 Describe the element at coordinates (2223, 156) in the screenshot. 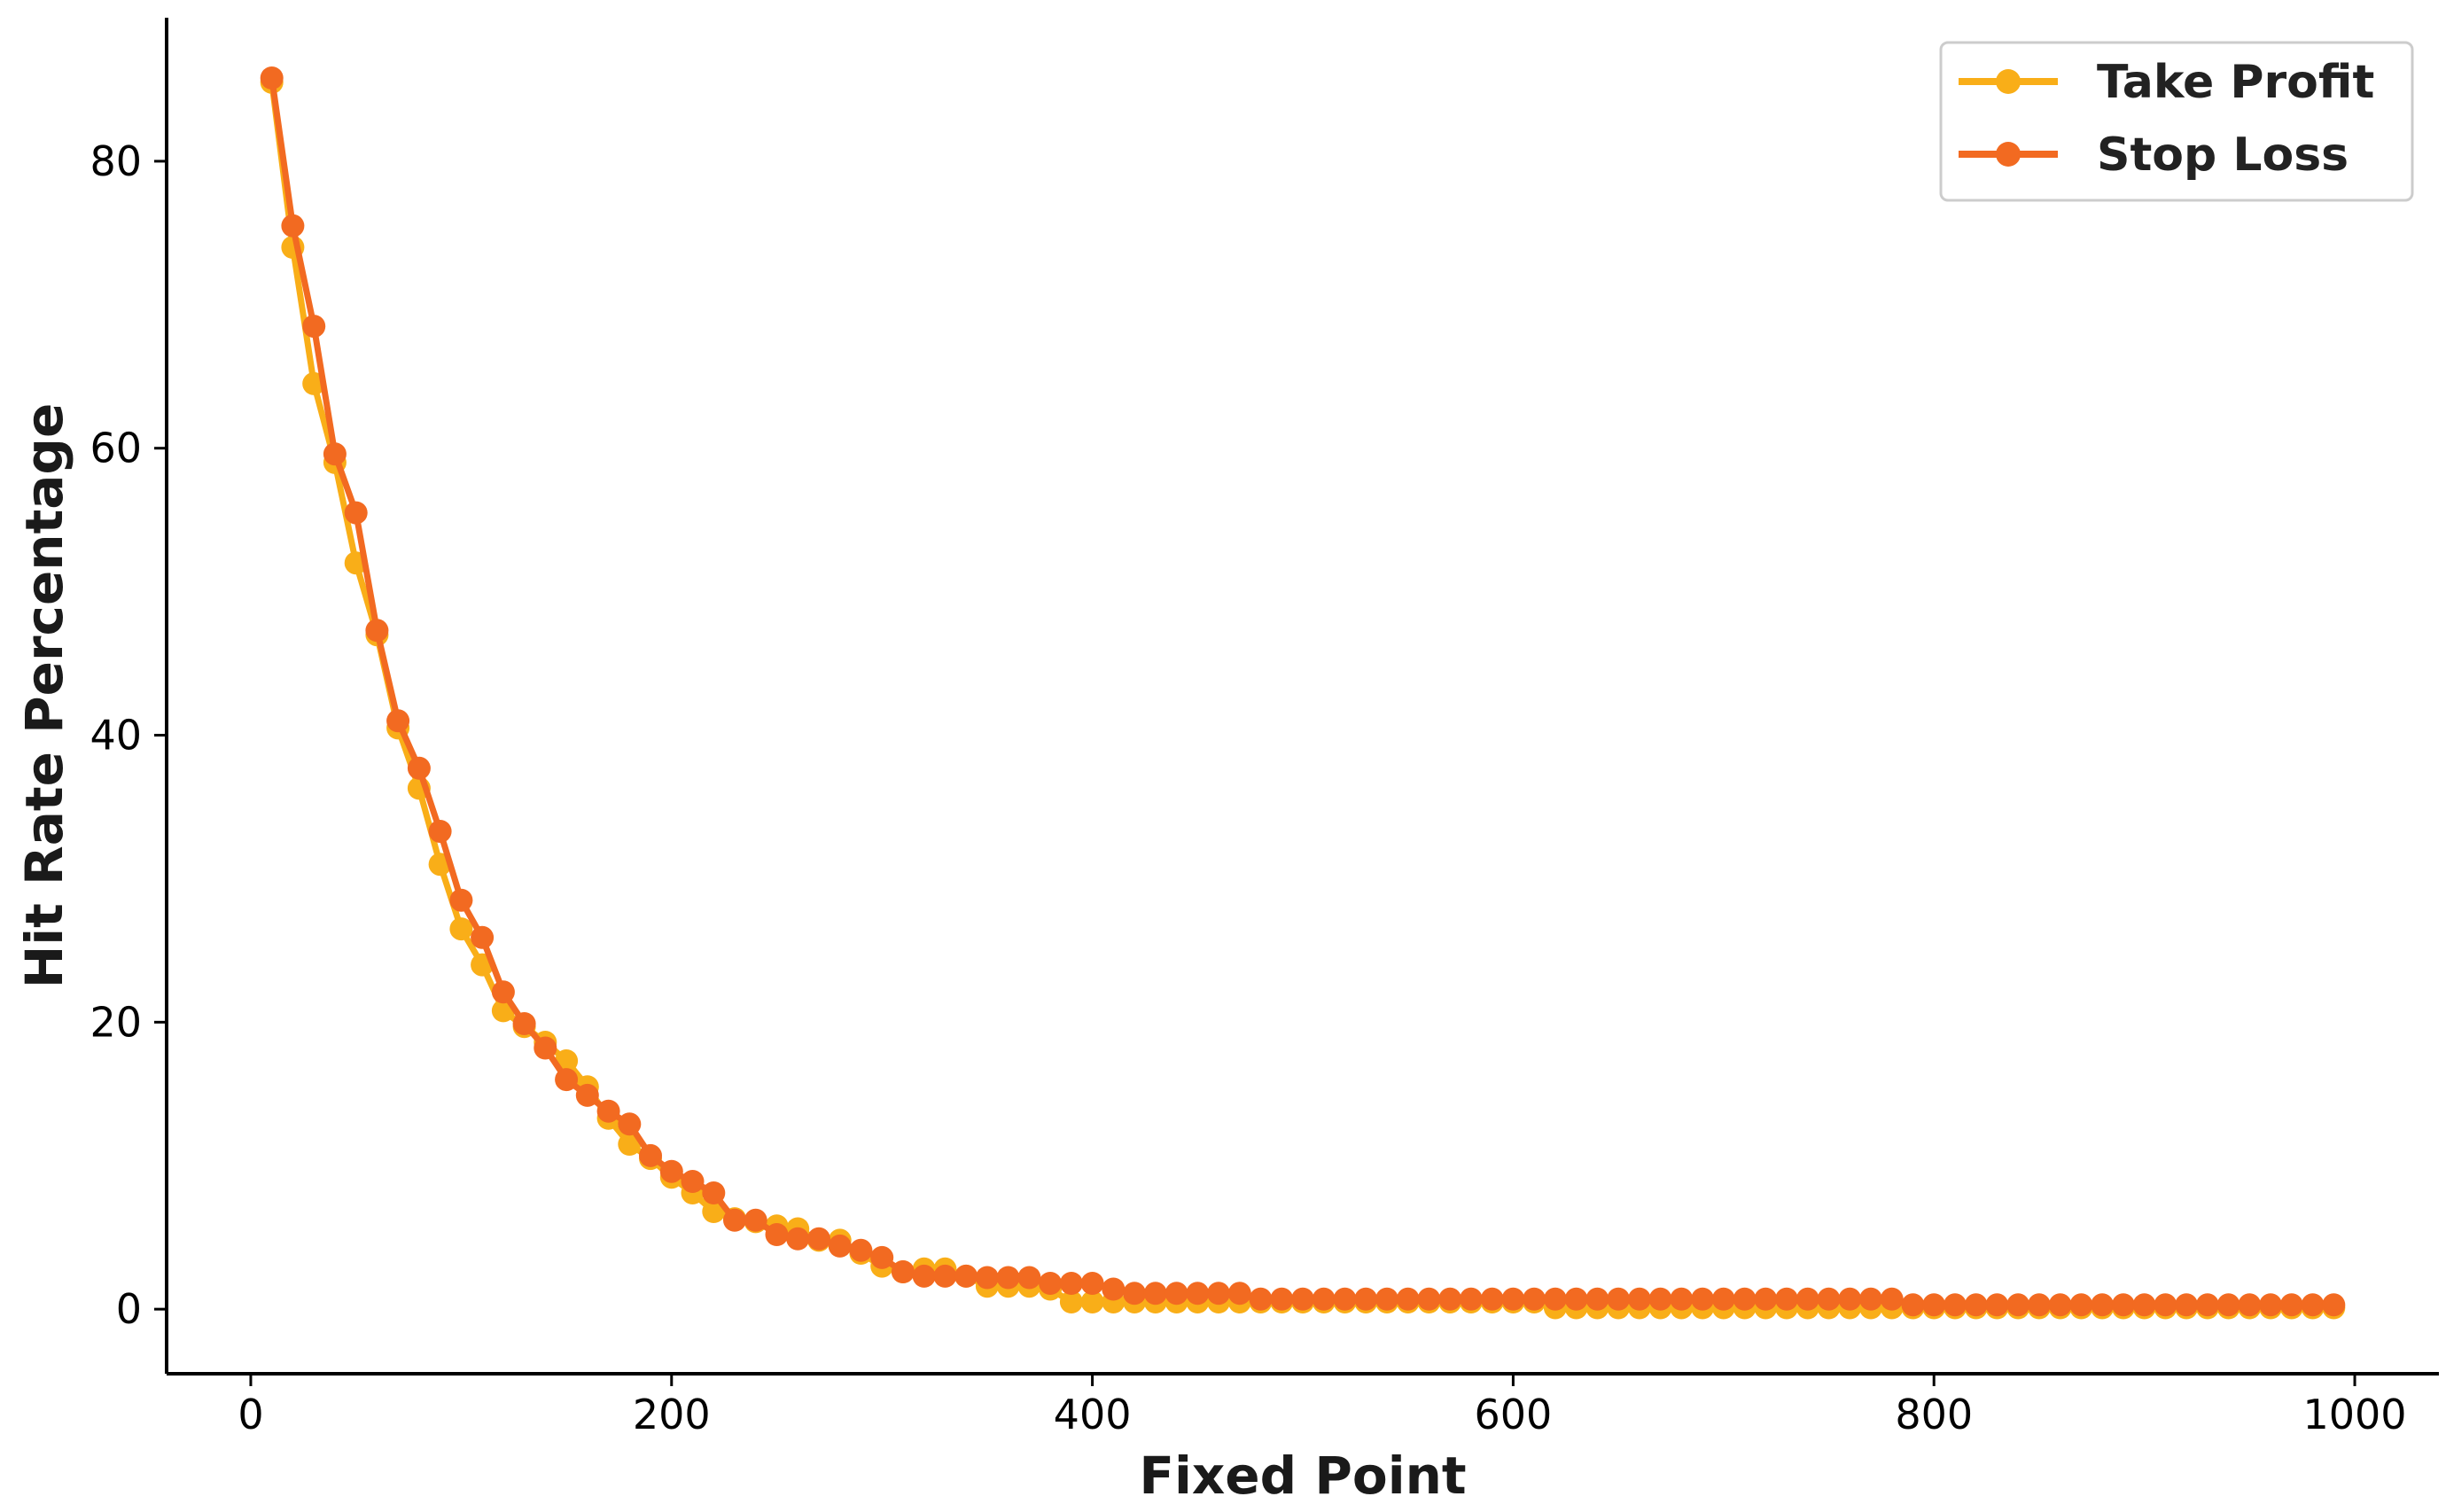

I see `legend-label: Stop Loss` at that location.